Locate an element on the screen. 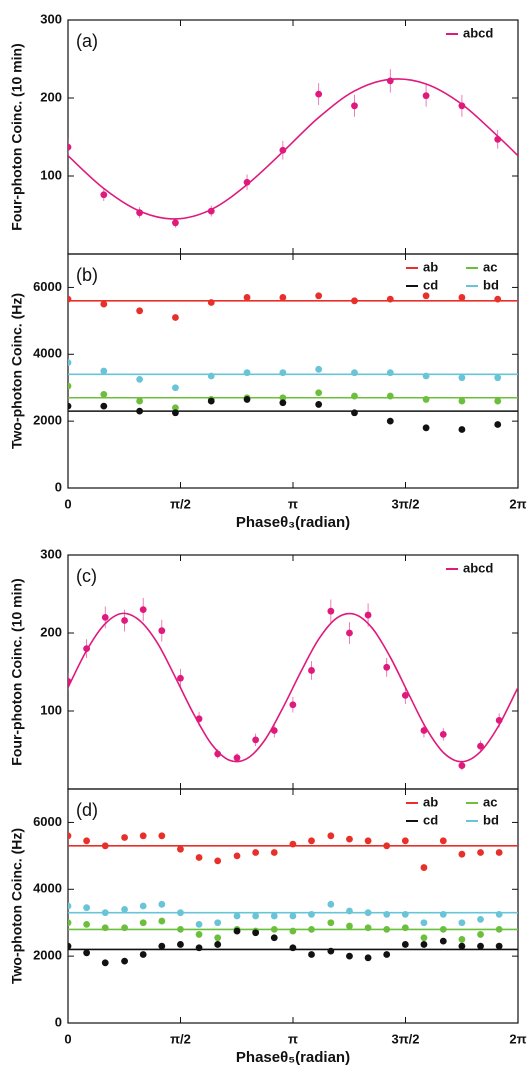 The image size is (530, 1076). x-tick-label: π is located at coordinates (293, 1038).